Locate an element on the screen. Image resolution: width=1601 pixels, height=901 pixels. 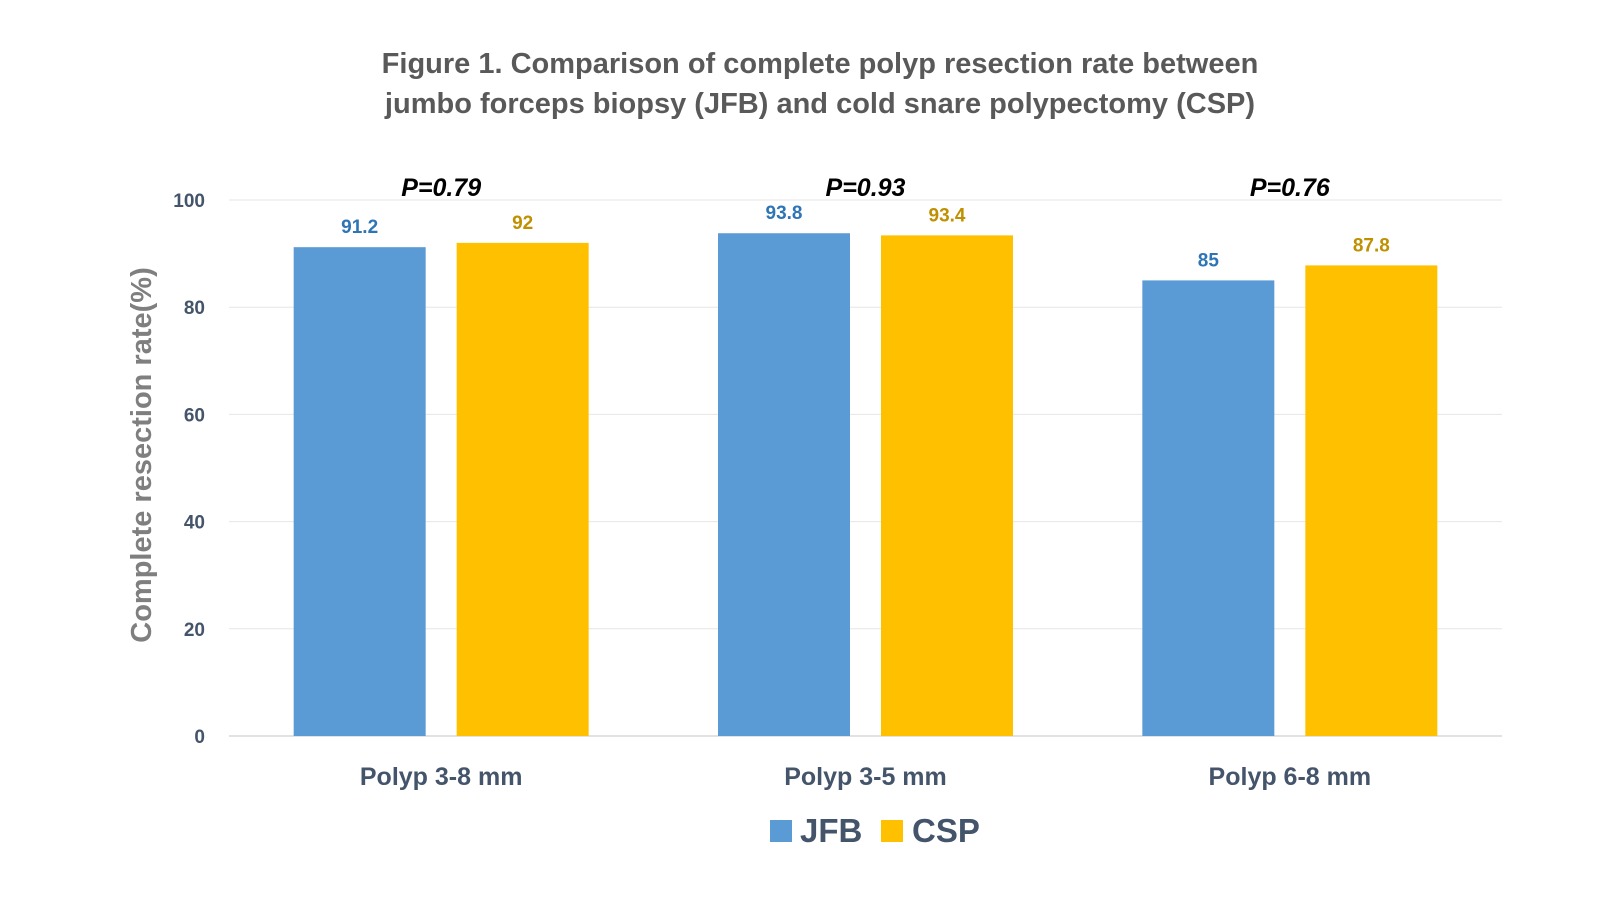
data-label-csp-polyp-6-8-mm: 87.8 is located at coordinates (1371, 245).